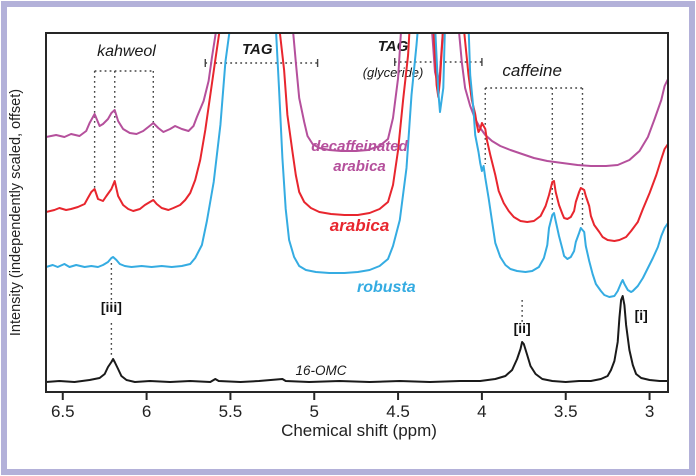 The height and width of the screenshot is (476, 696). What do you see at coordinates (146, 411) in the screenshot?
I see `x-tick-label-6: 6` at bounding box center [146, 411].